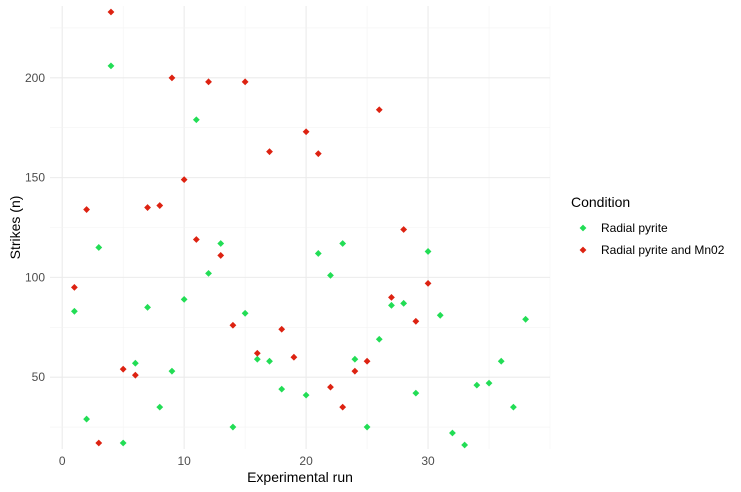 The image size is (741, 492). What do you see at coordinates (600, 202) in the screenshot?
I see `legend-title: Condition` at bounding box center [600, 202].